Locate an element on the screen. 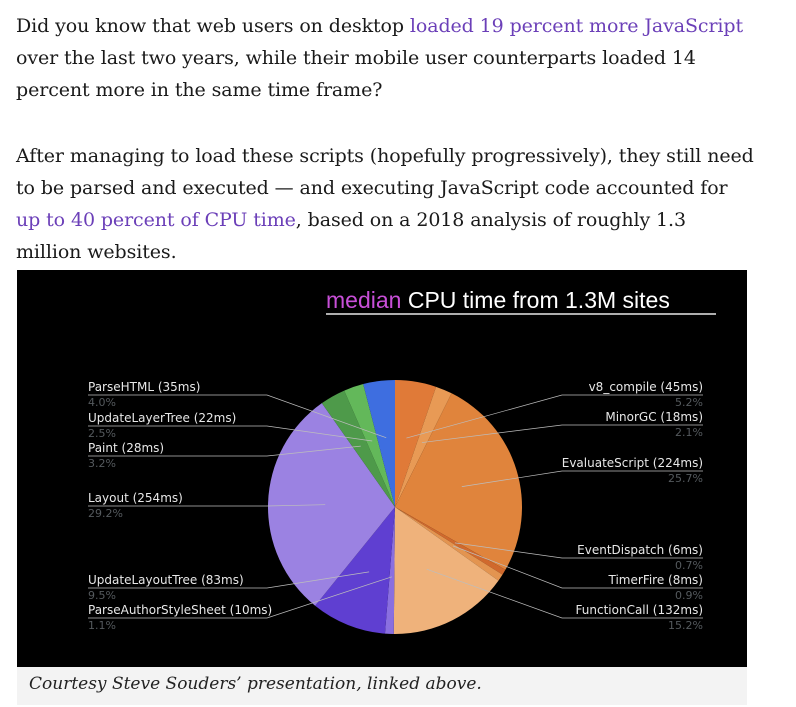 Image resolution: width=796 pixels, height=707 pixels. slice-percent: 15.2% is located at coordinates (685, 625).